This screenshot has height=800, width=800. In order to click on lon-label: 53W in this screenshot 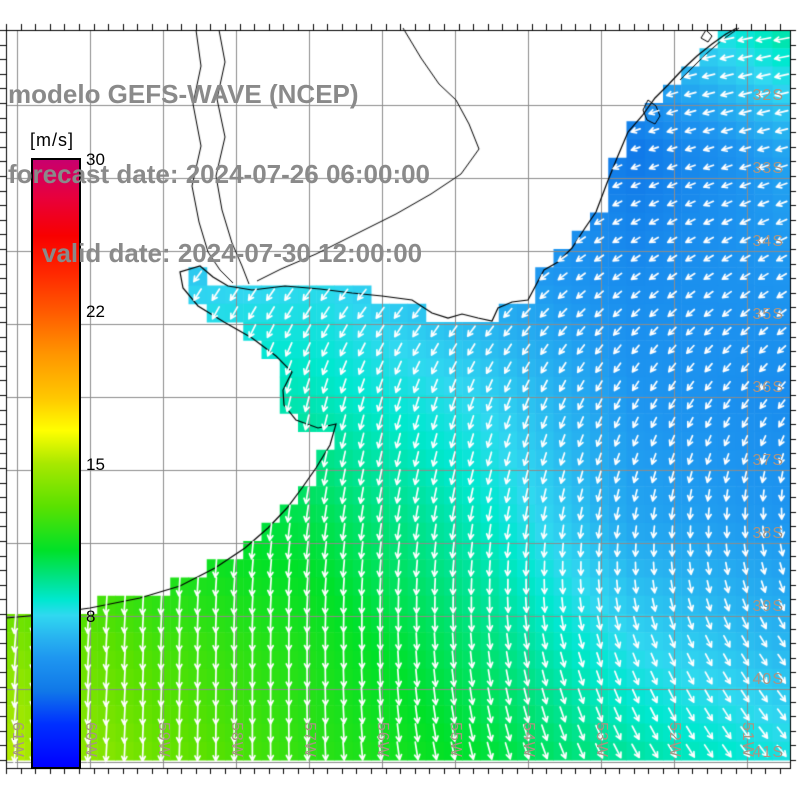, I will do `click(601, 740)`.